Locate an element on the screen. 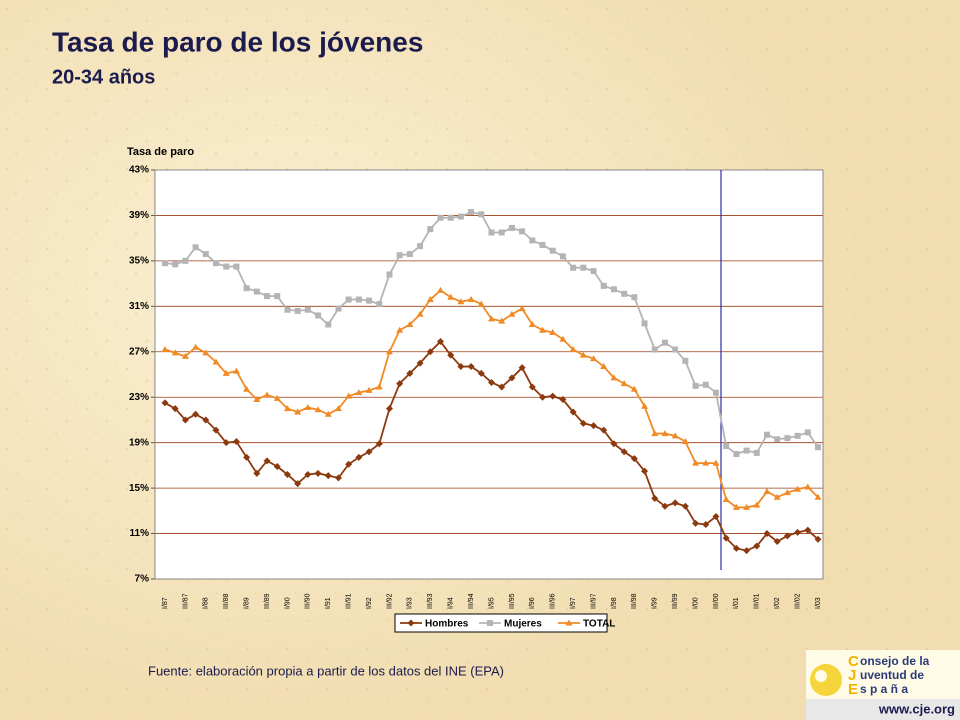 The height and width of the screenshot is (720, 960). x-tick-label: III/89 is located at coordinates (267, 601).